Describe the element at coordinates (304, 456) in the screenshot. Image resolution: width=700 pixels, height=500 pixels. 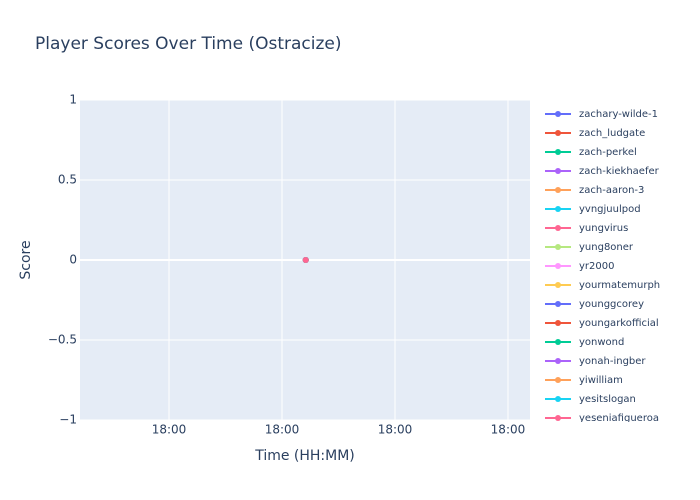
I see `x-axis-label: Time (HH:MM)` at that location.